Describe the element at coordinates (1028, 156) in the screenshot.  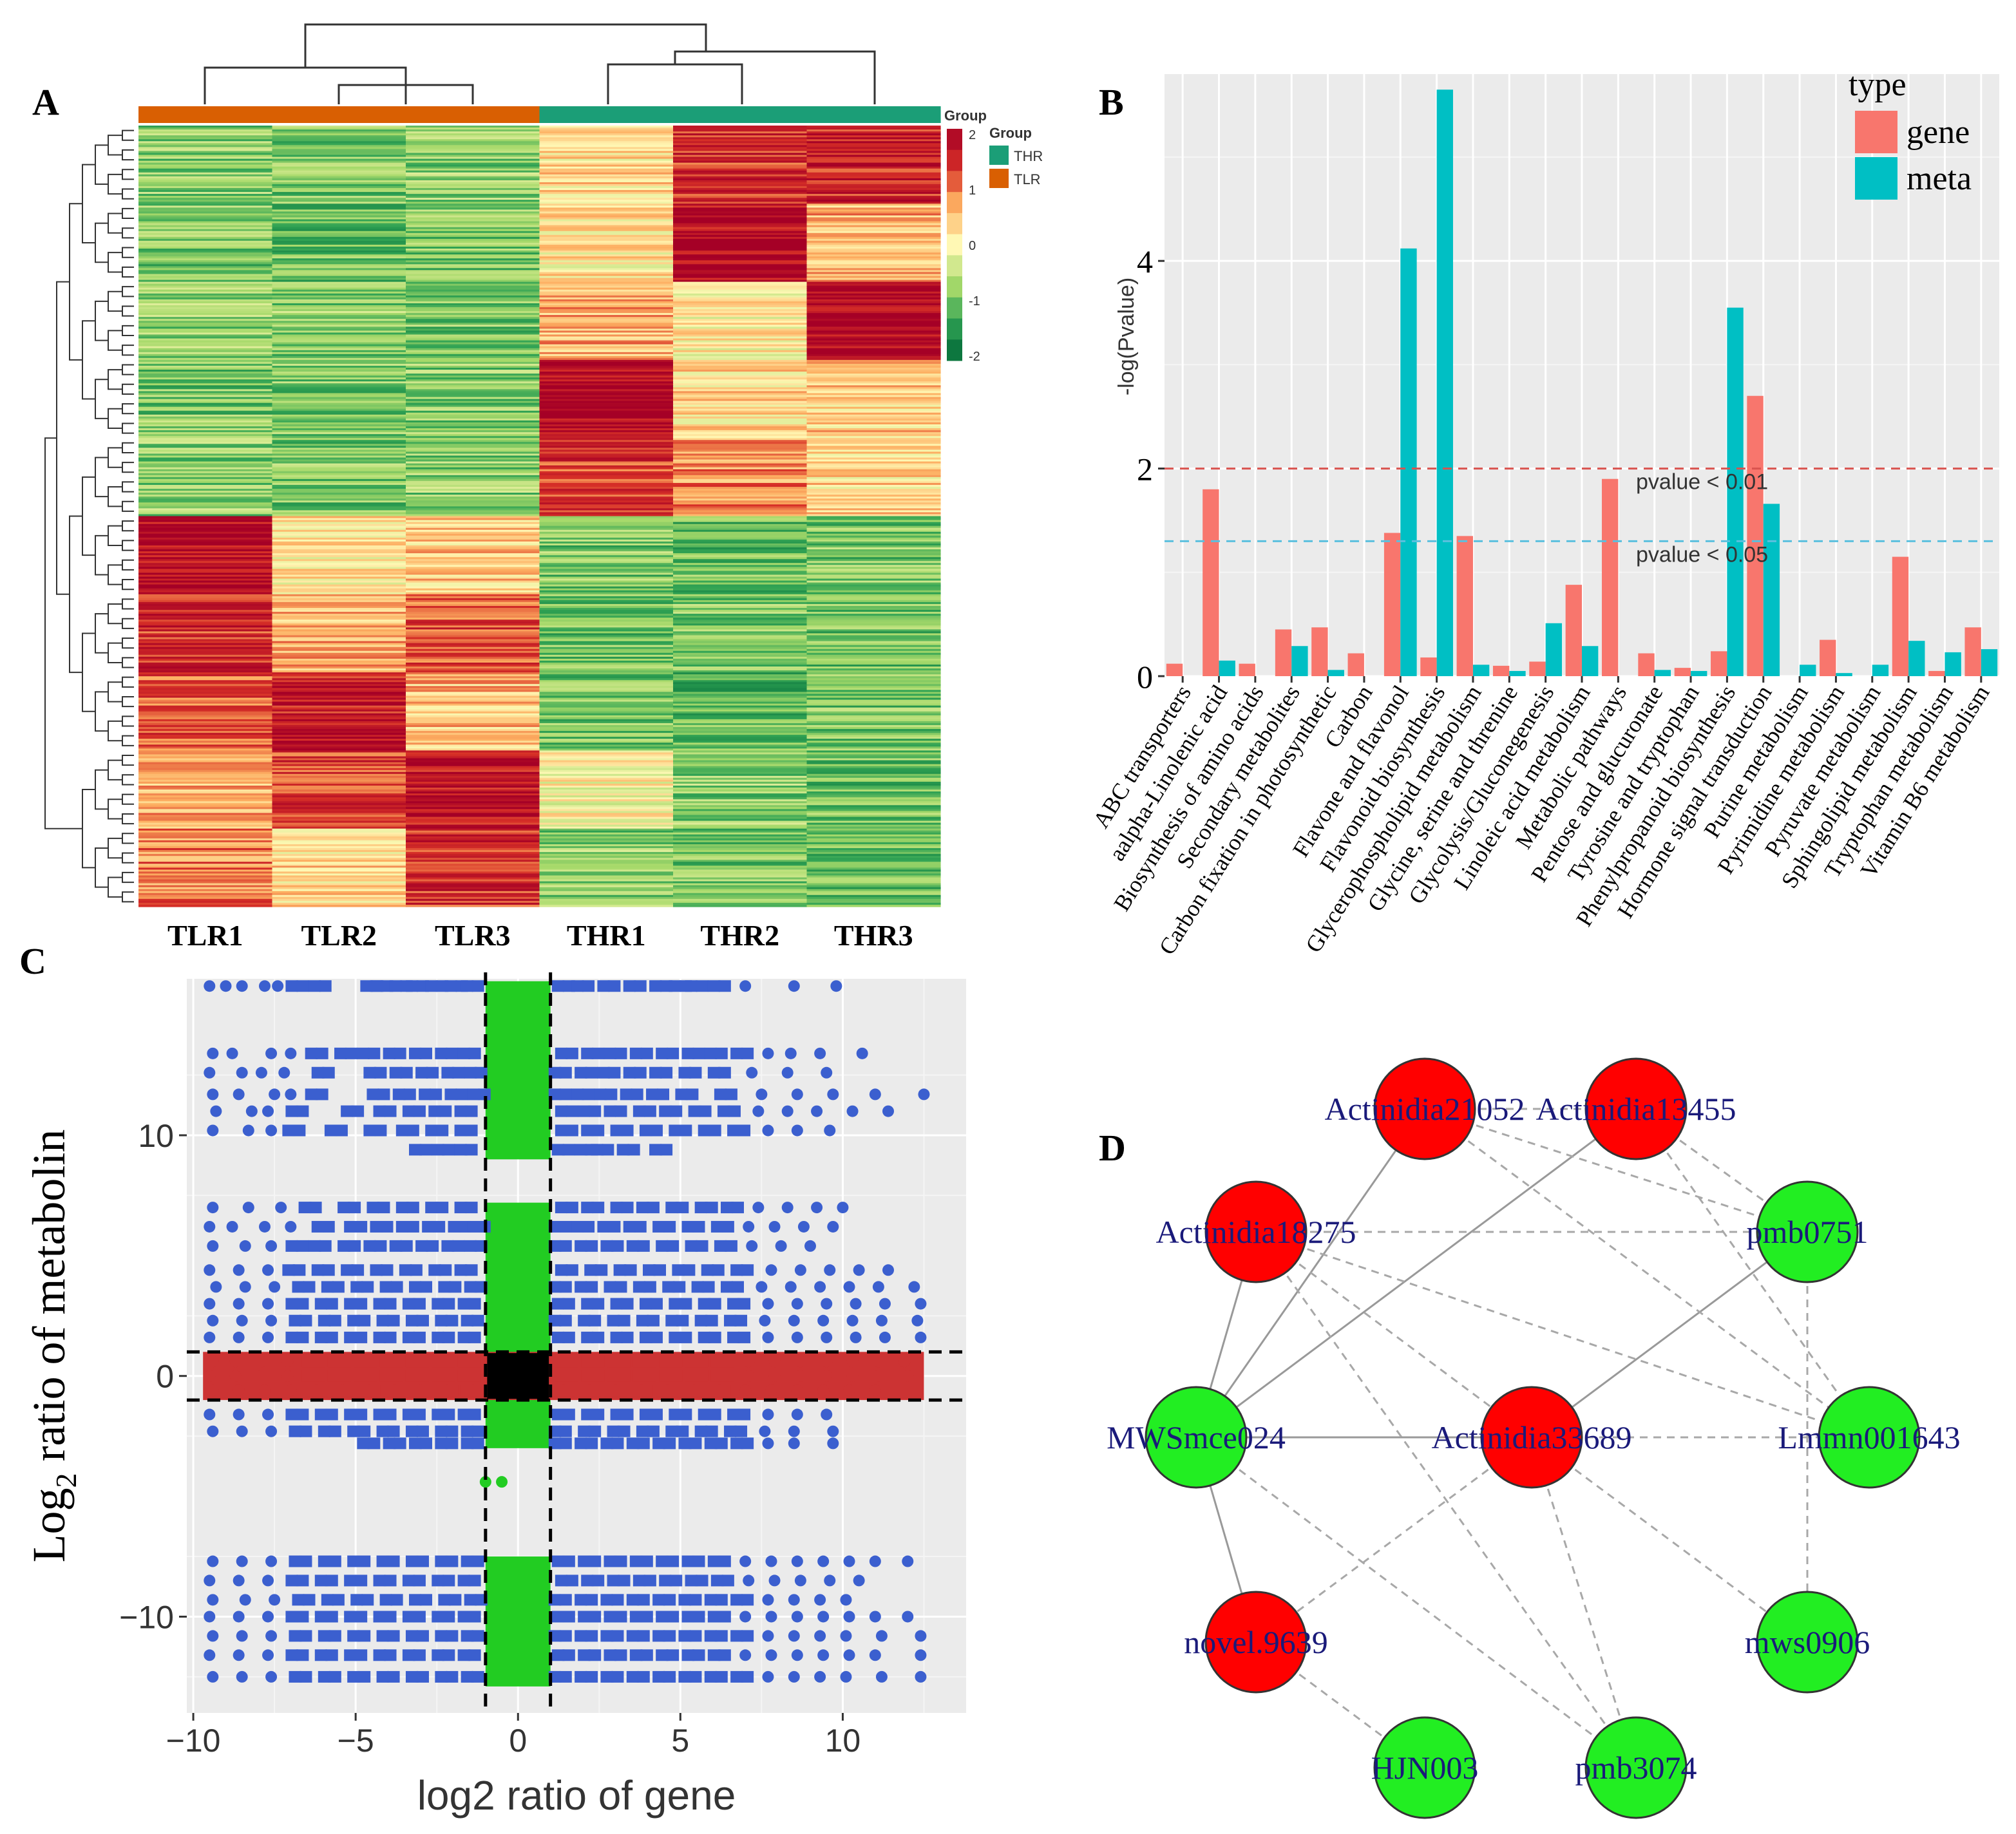
I see `group-legend-label: THR` at that location.